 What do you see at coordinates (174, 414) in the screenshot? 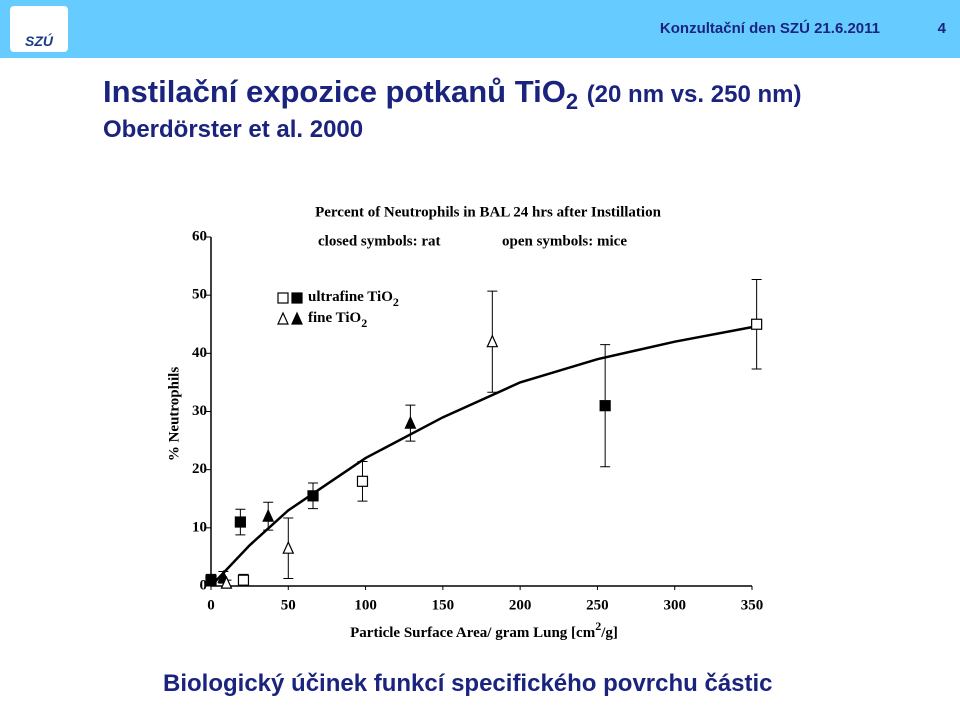
I see `y-axis-label: % Neutrophils` at bounding box center [174, 414].